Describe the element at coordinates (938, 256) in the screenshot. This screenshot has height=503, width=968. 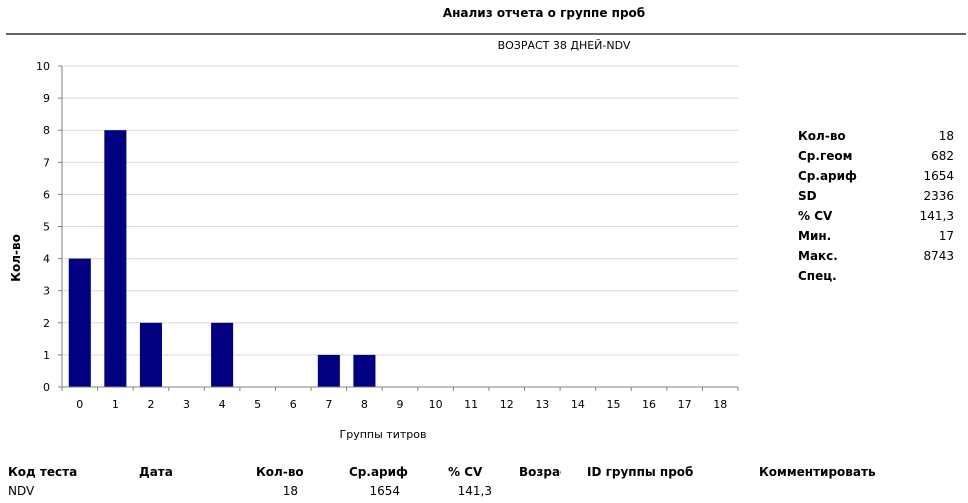
I see `stat-value: 8743` at that location.